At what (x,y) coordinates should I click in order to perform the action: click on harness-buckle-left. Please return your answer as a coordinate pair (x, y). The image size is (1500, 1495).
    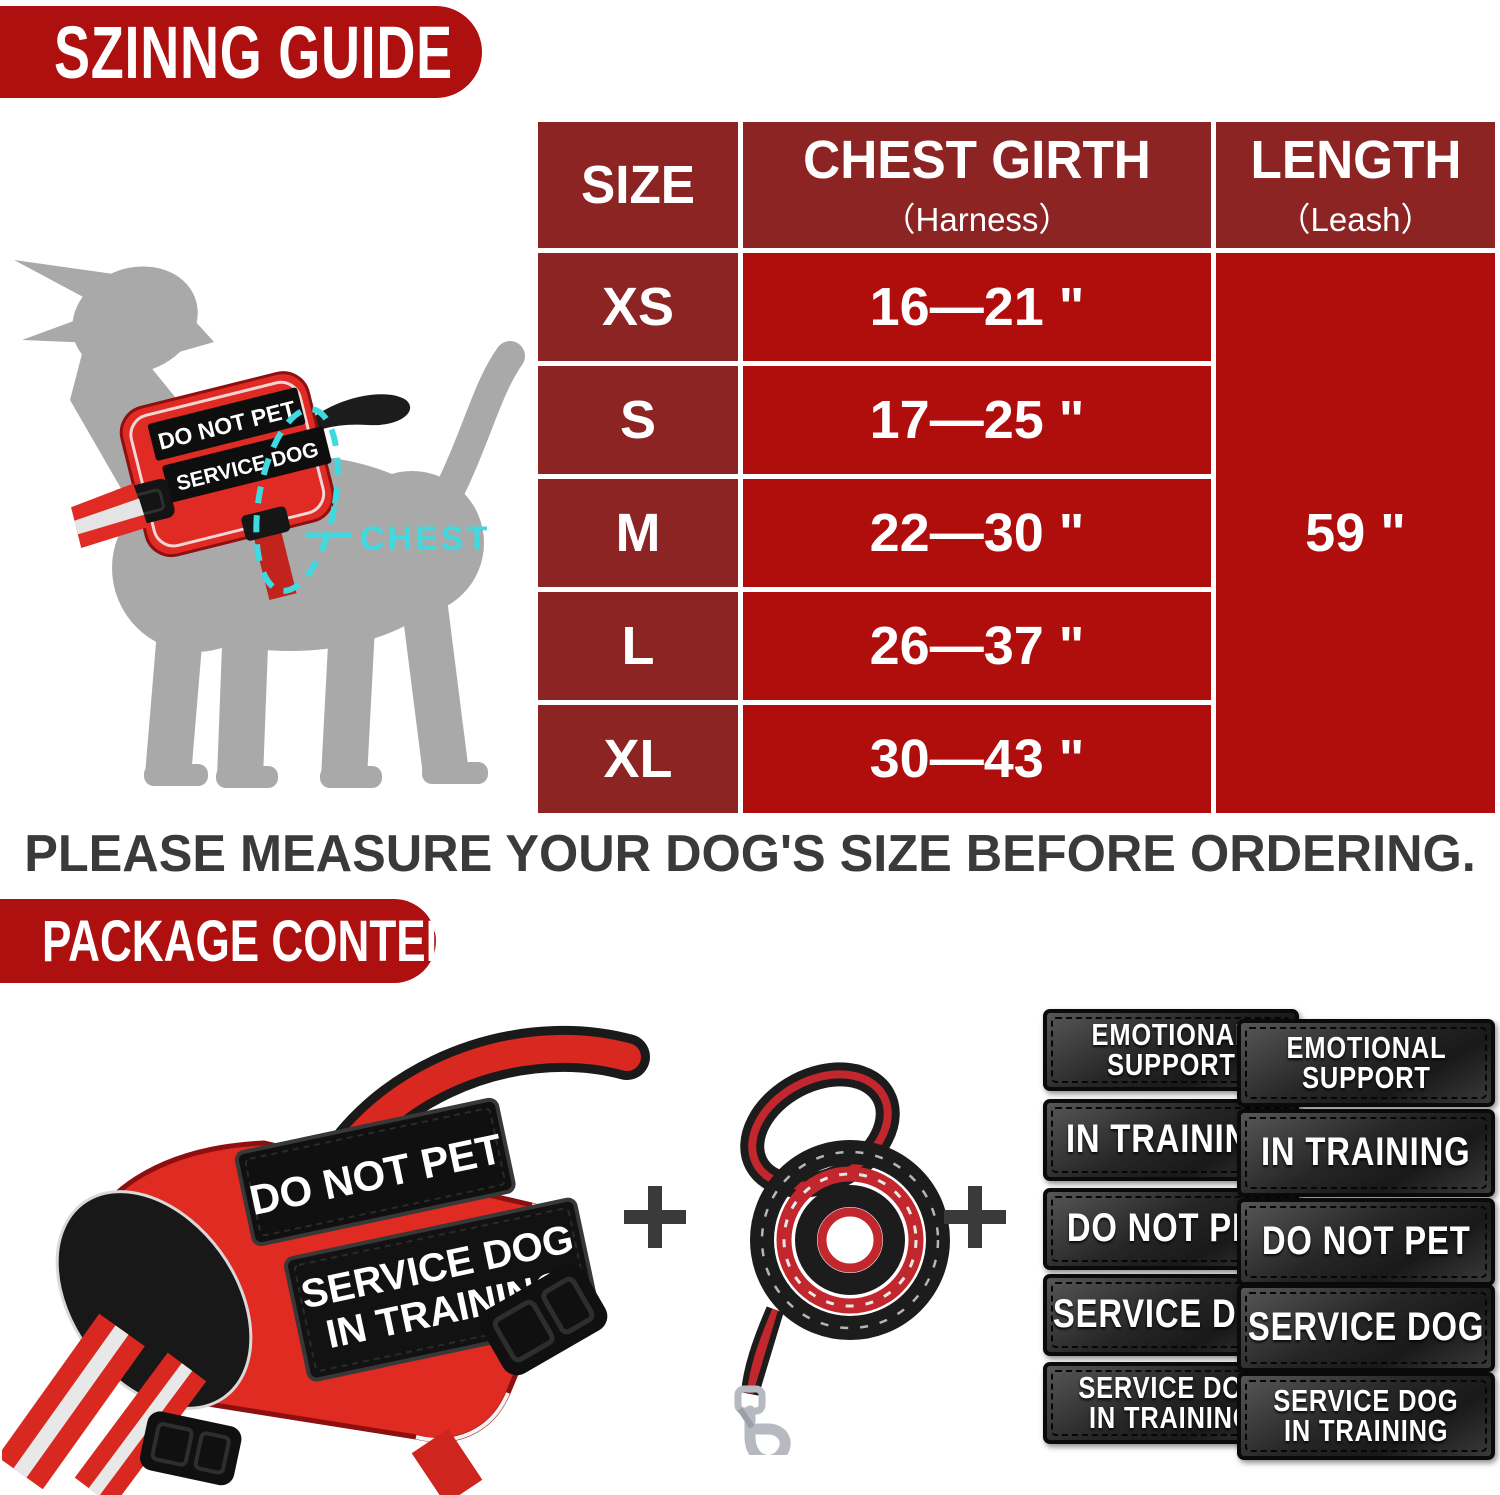
    Looking at the image, I should click on (190, 1448).